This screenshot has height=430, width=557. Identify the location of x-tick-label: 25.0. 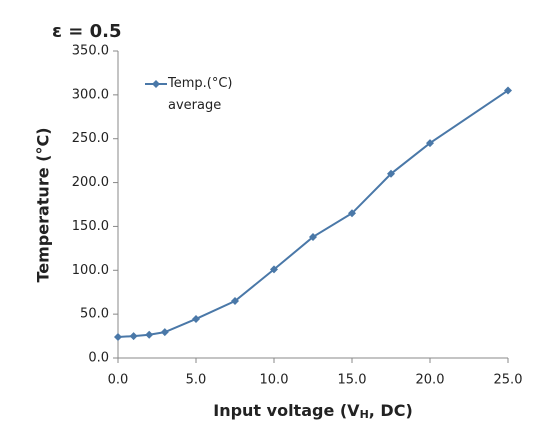
(508, 380).